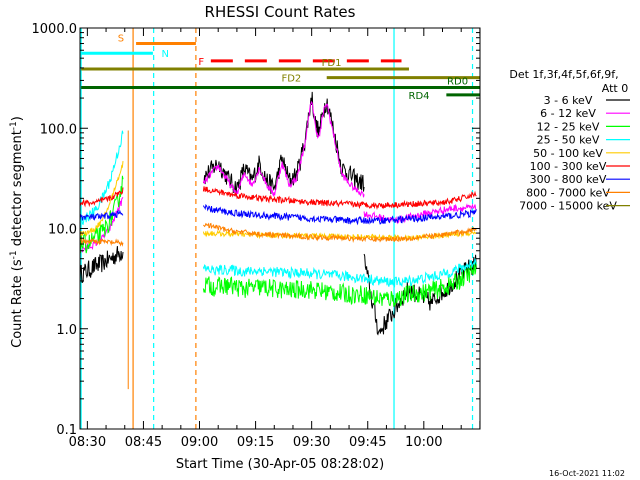  What do you see at coordinates (568, 140) in the screenshot?
I see `legend-entry-label: 25 - 50 keV` at bounding box center [568, 140].